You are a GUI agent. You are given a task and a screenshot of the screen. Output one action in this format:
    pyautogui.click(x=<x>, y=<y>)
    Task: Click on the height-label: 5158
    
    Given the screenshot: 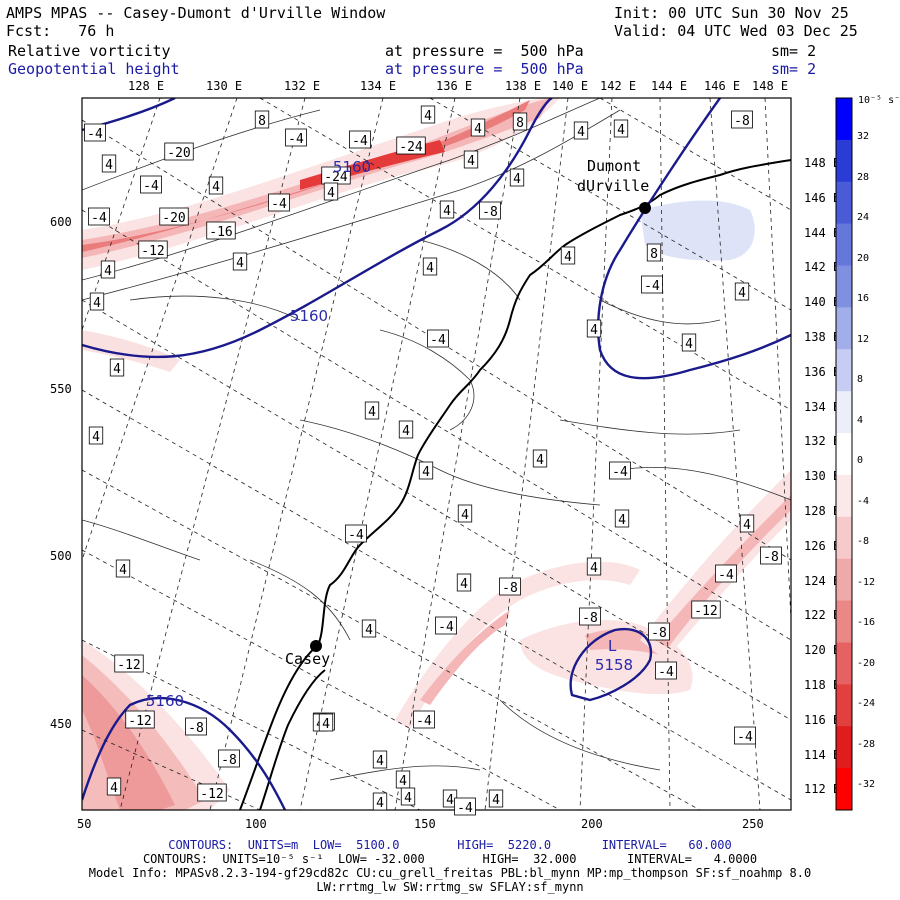 What is the action you would take?
    pyautogui.click(x=614, y=665)
    